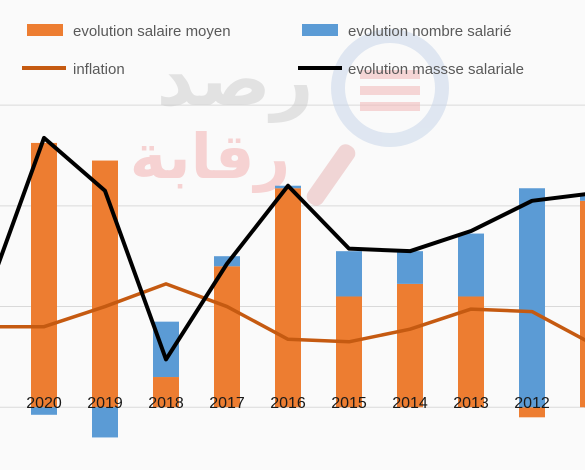 The height and width of the screenshot is (470, 585). Describe the element at coordinates (235, 80) in the screenshot. I see `watermark-text-top: رصد` at that location.